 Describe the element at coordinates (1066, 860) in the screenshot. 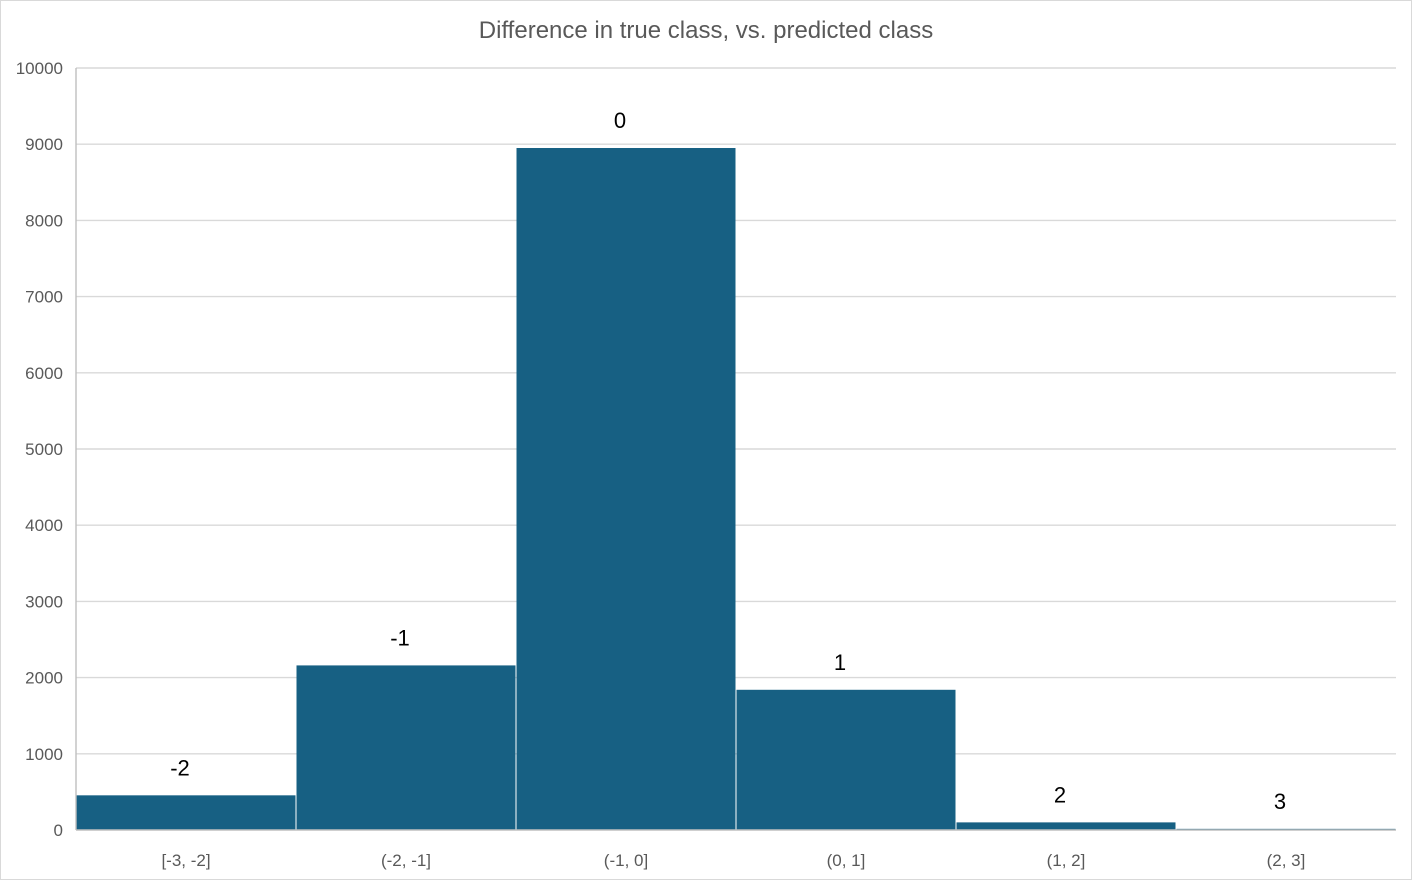

I see `x-tick-label: (1, 2]` at that location.